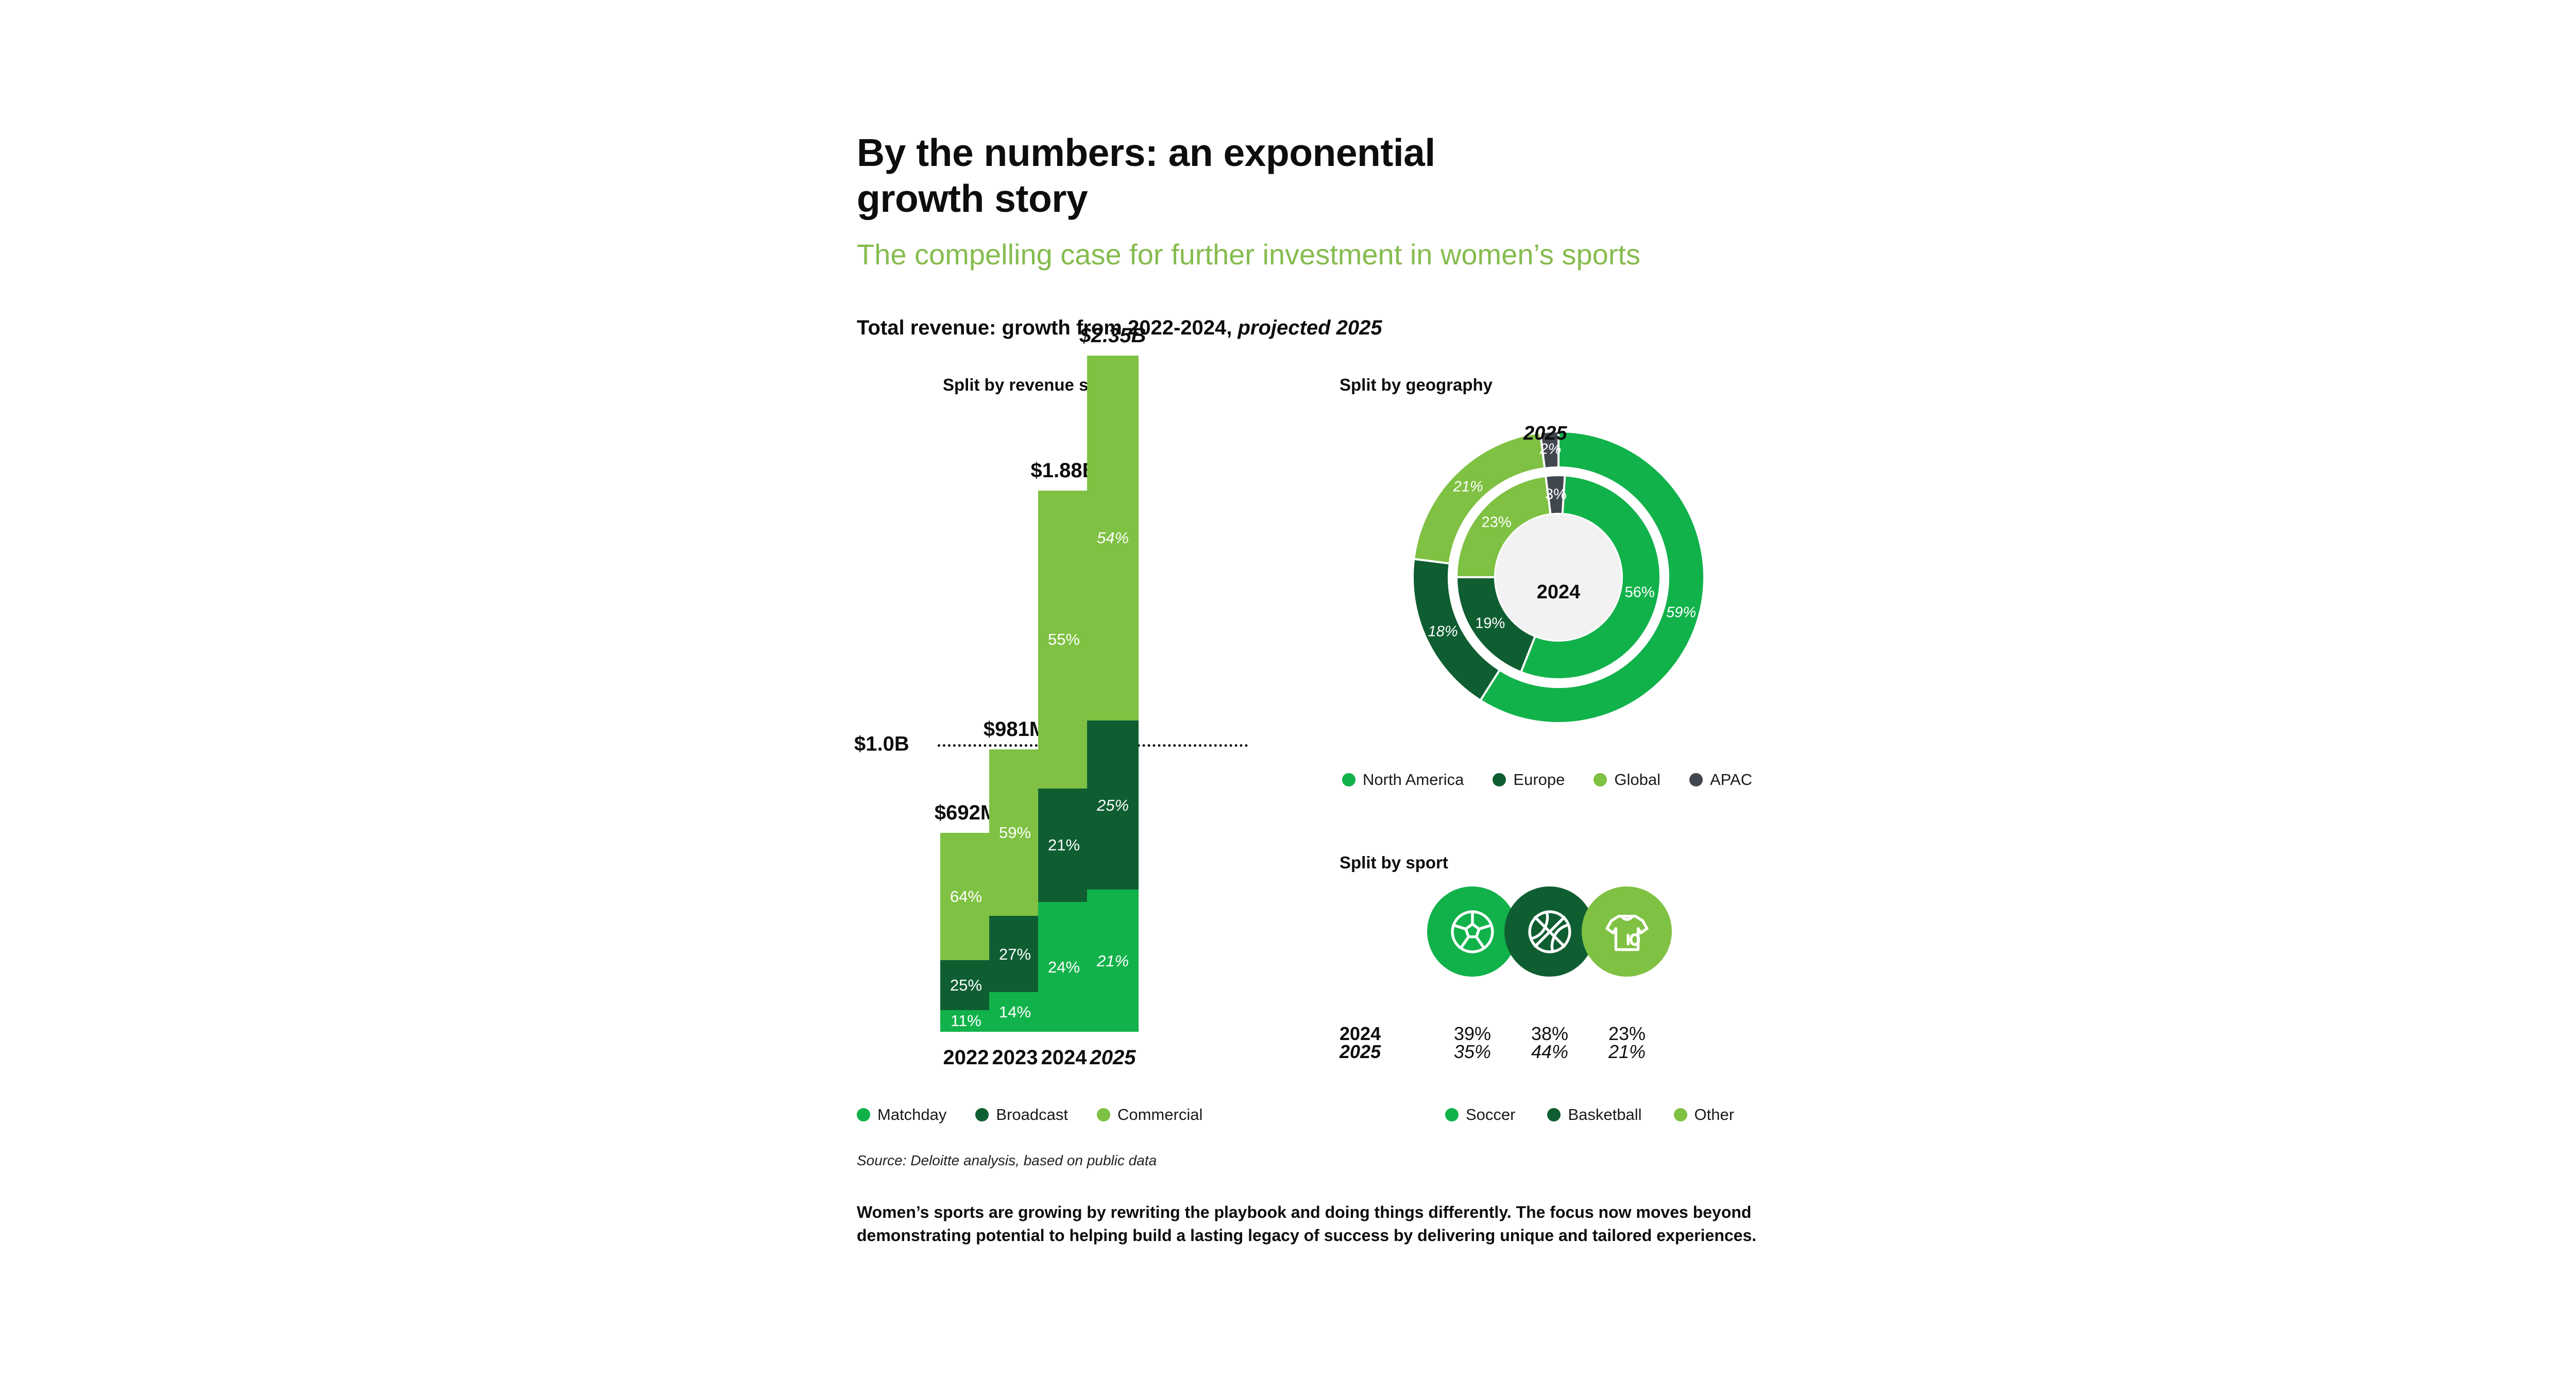 This screenshot has width=2576, height=1391. I want to click on bar-column-2025: $2.35B 54% 25% 21% 2025, so click(1113, 696).